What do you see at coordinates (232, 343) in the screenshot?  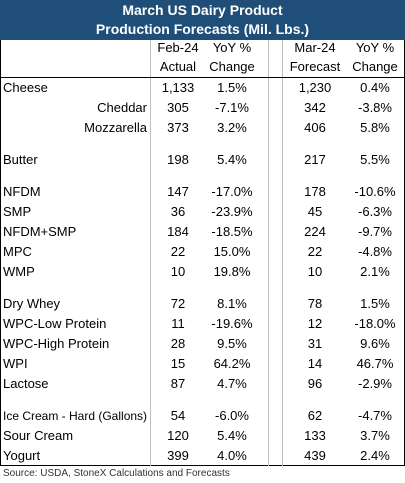 I see `cell-value: 9.5%` at bounding box center [232, 343].